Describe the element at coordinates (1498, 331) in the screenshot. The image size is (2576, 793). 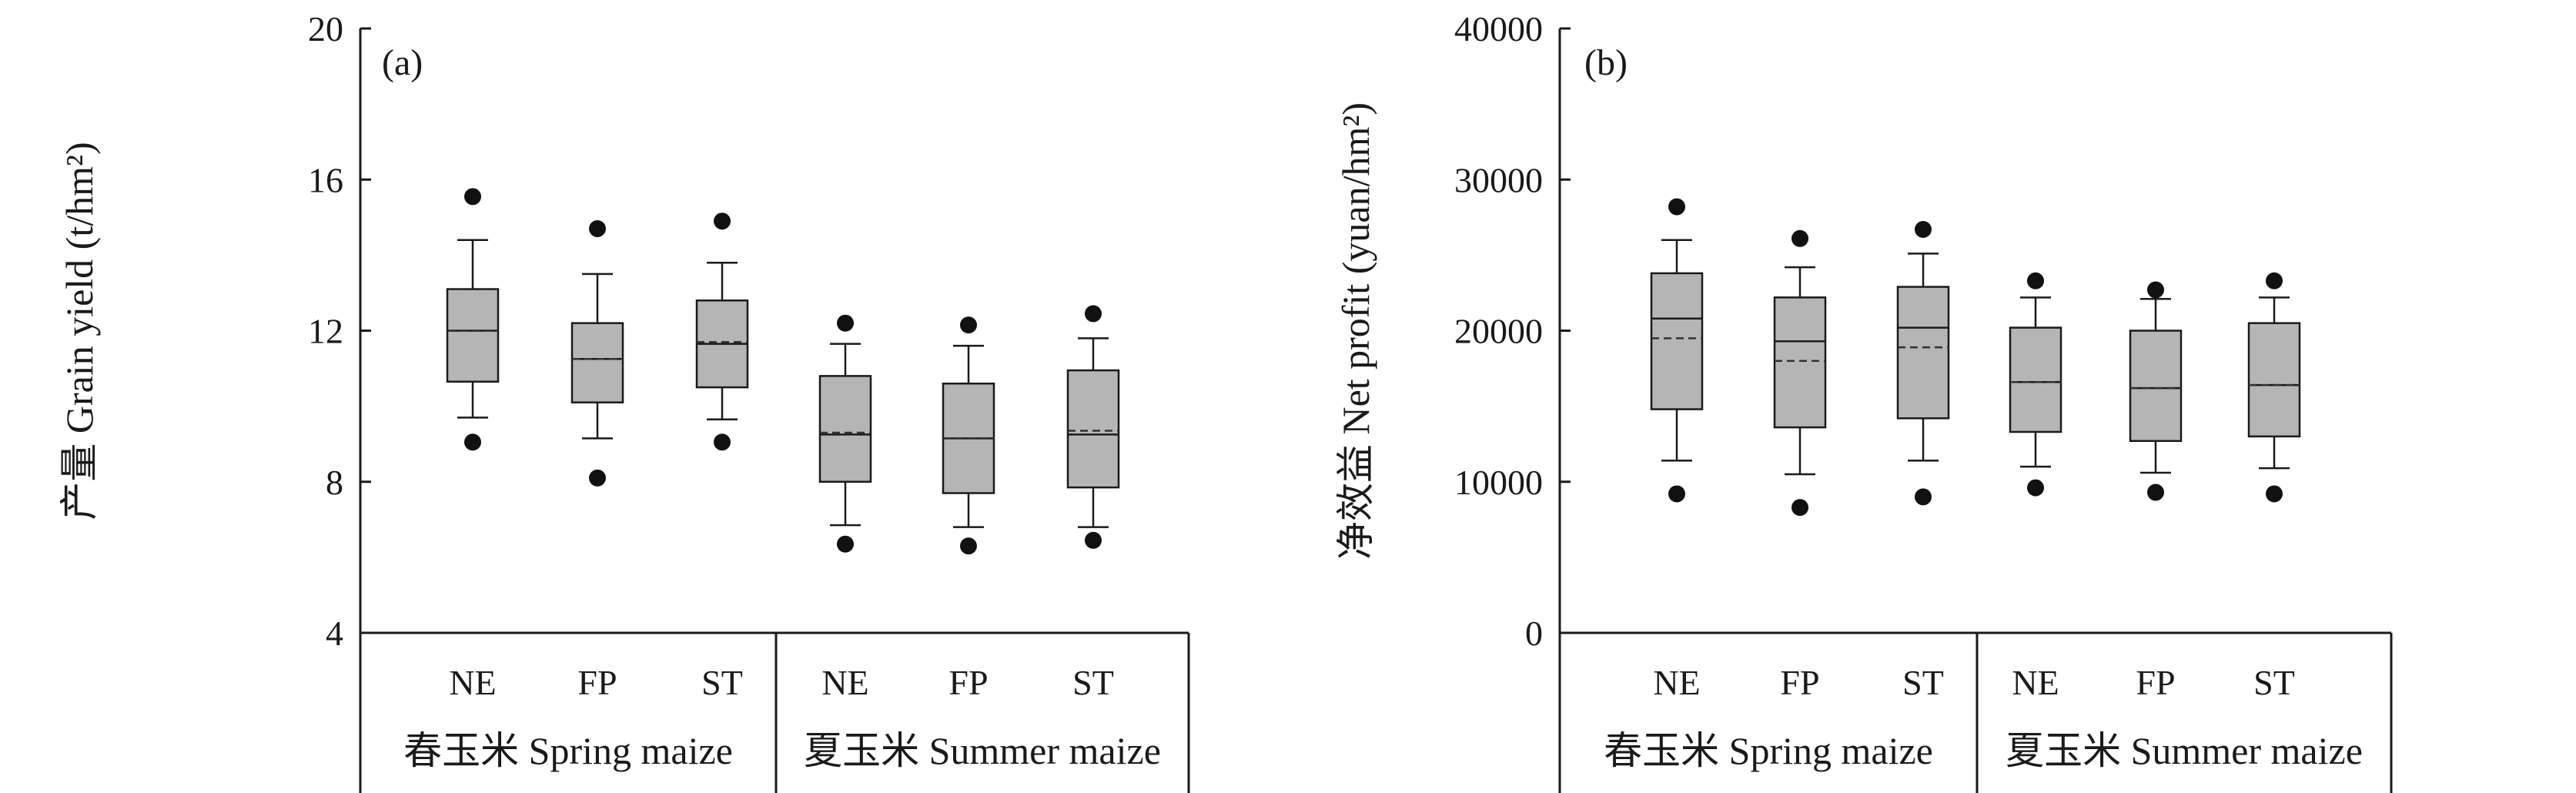
I see `y-tick-label: 20000` at that location.